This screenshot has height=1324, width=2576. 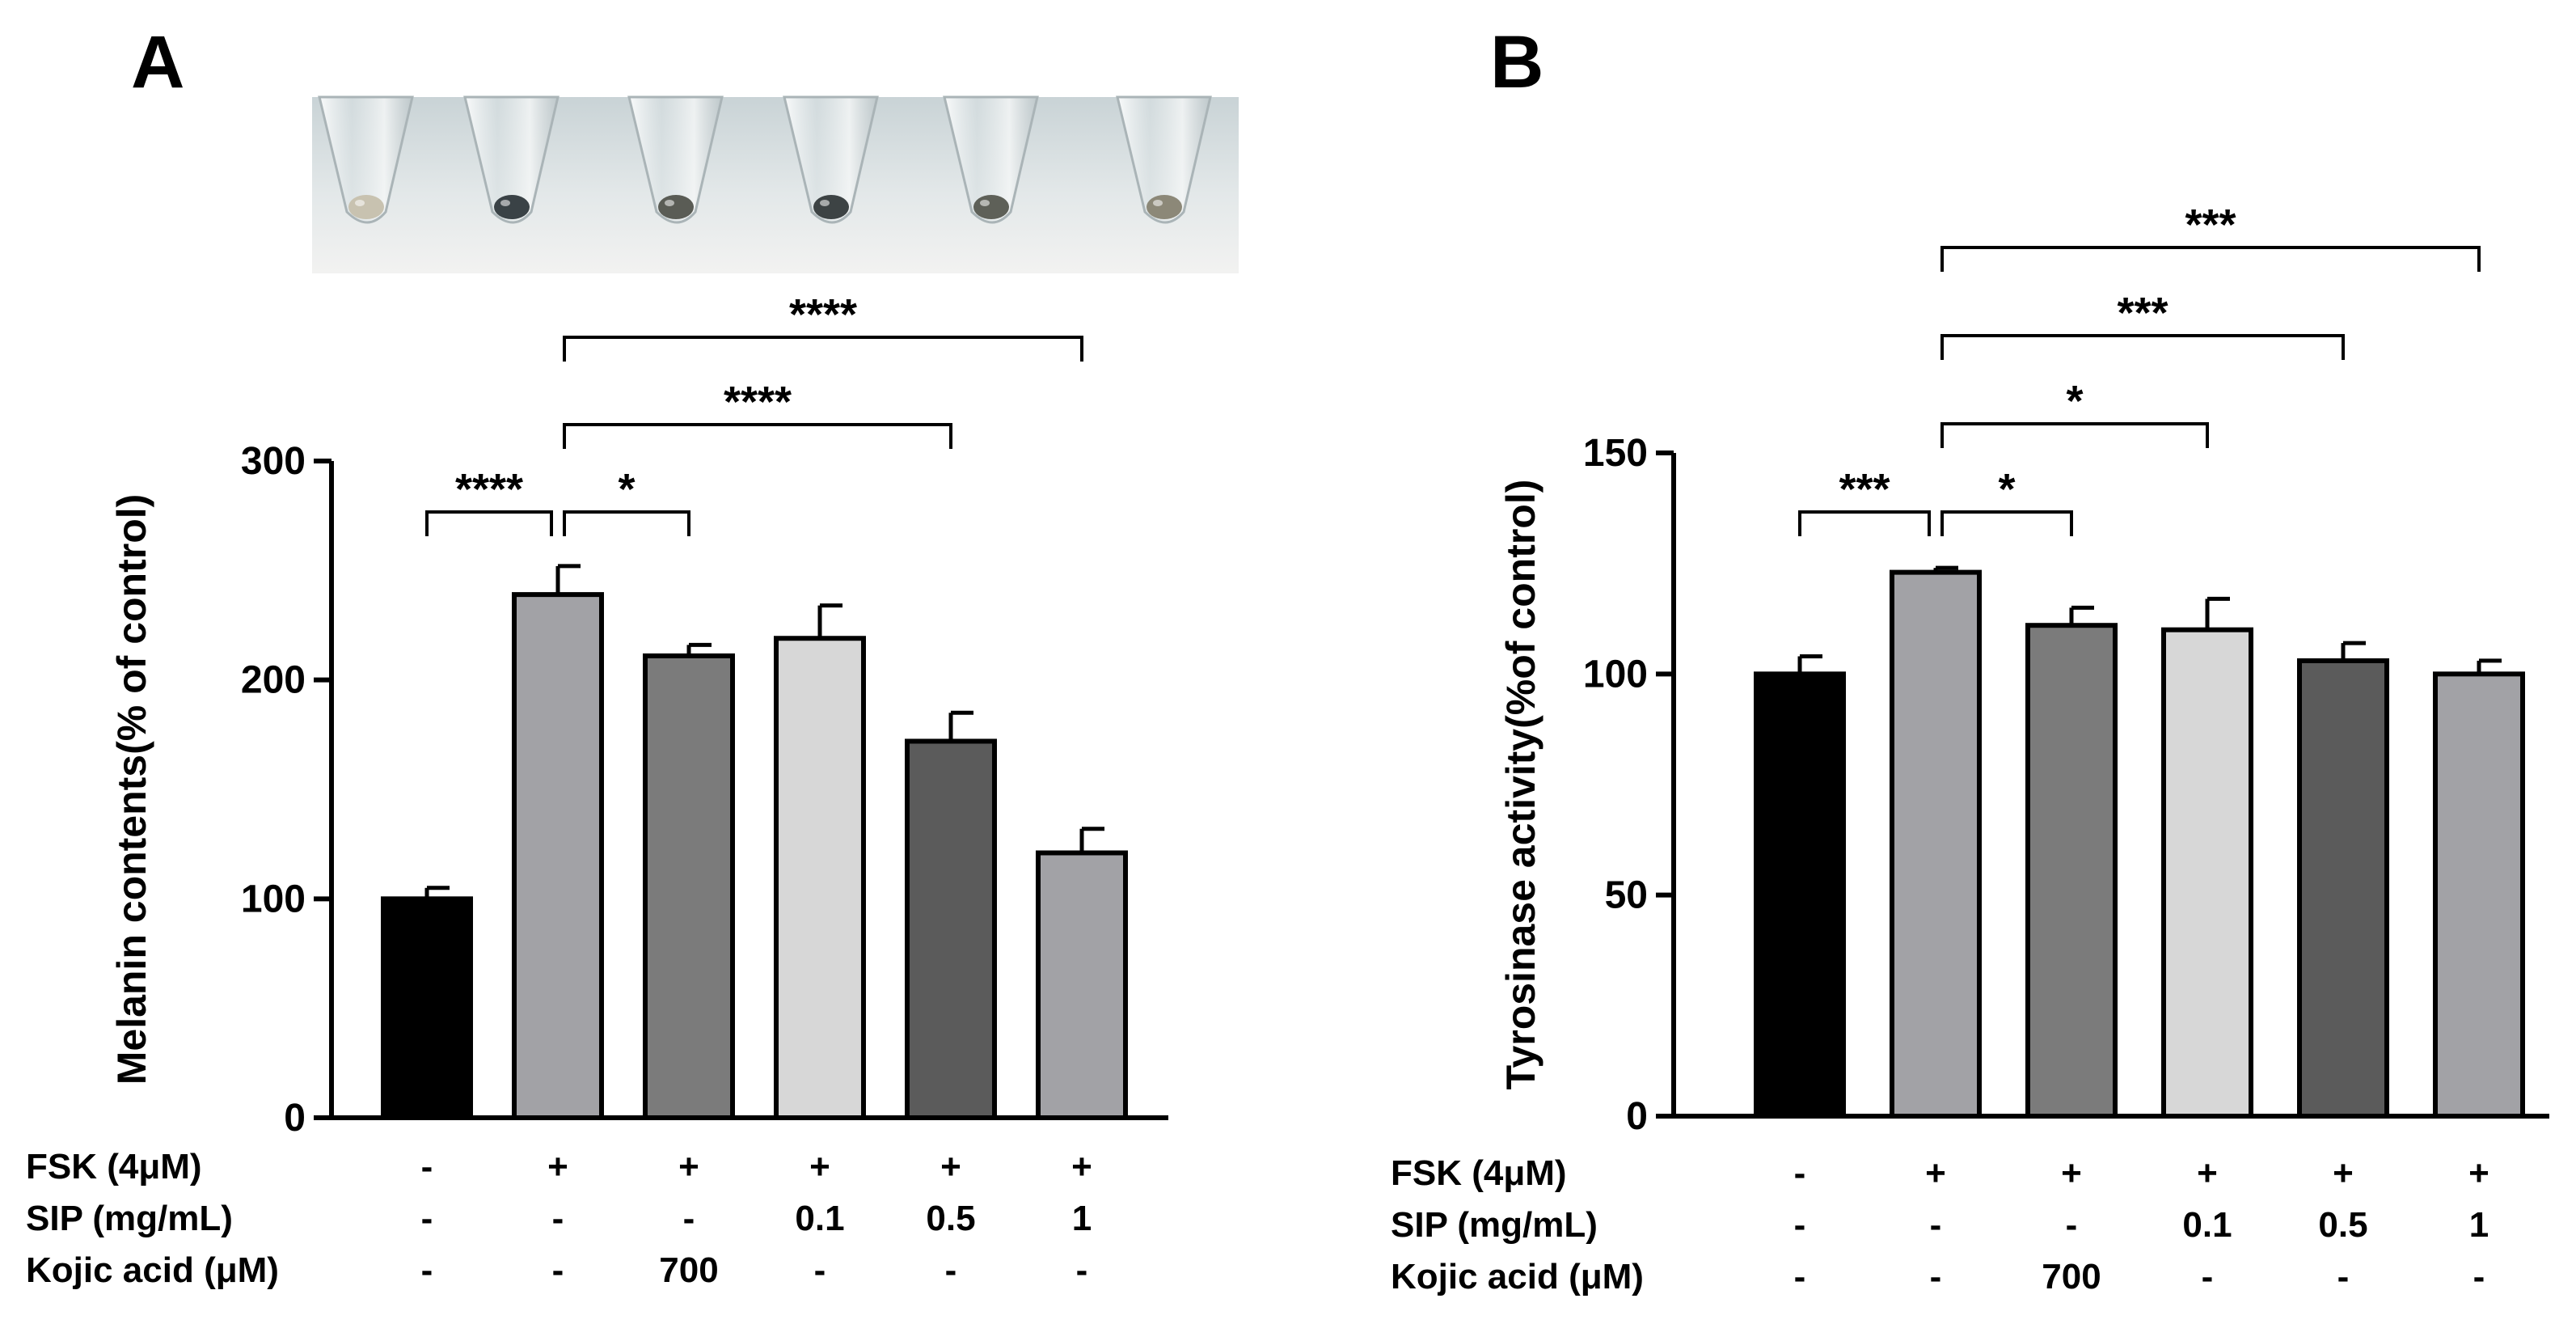 I want to click on panel-letter-a: A, so click(x=157, y=62).